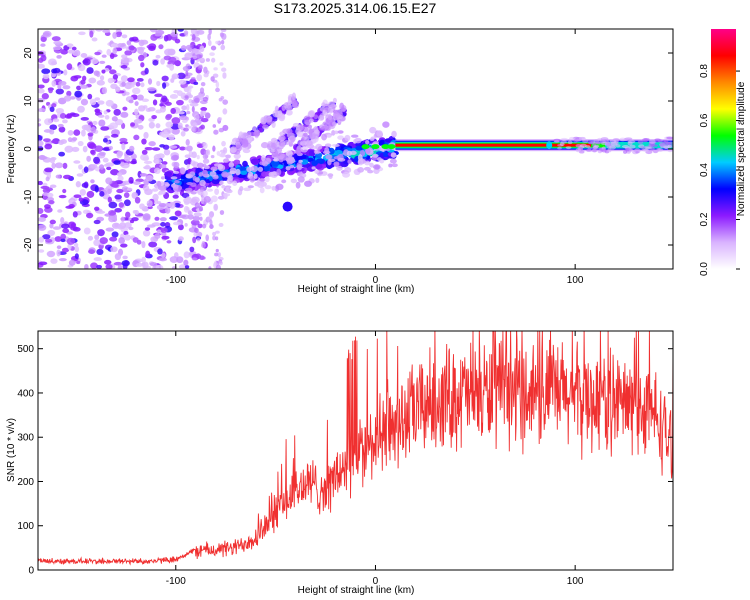 The height and width of the screenshot is (600, 750). I want to click on spectrogram-y-tick-label: 20, so click(28, 53).